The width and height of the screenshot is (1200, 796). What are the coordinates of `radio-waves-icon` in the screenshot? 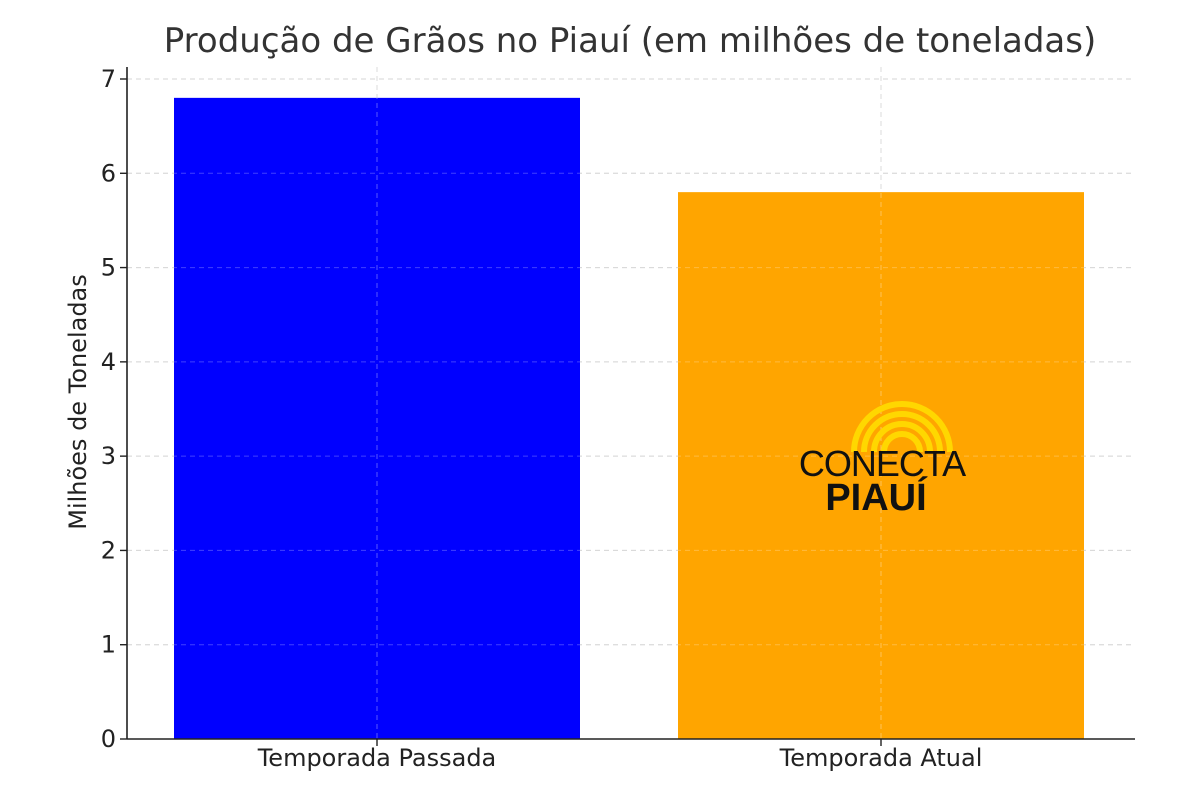 It's located at (902, 427).